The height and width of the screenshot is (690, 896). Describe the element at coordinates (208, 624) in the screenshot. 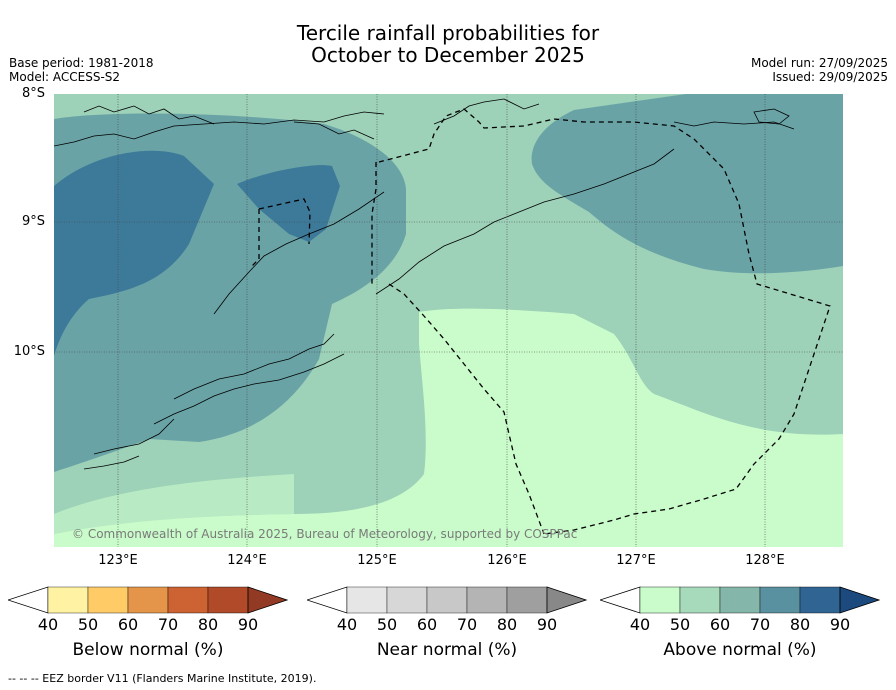

I see `below-tick-80: 80` at that location.